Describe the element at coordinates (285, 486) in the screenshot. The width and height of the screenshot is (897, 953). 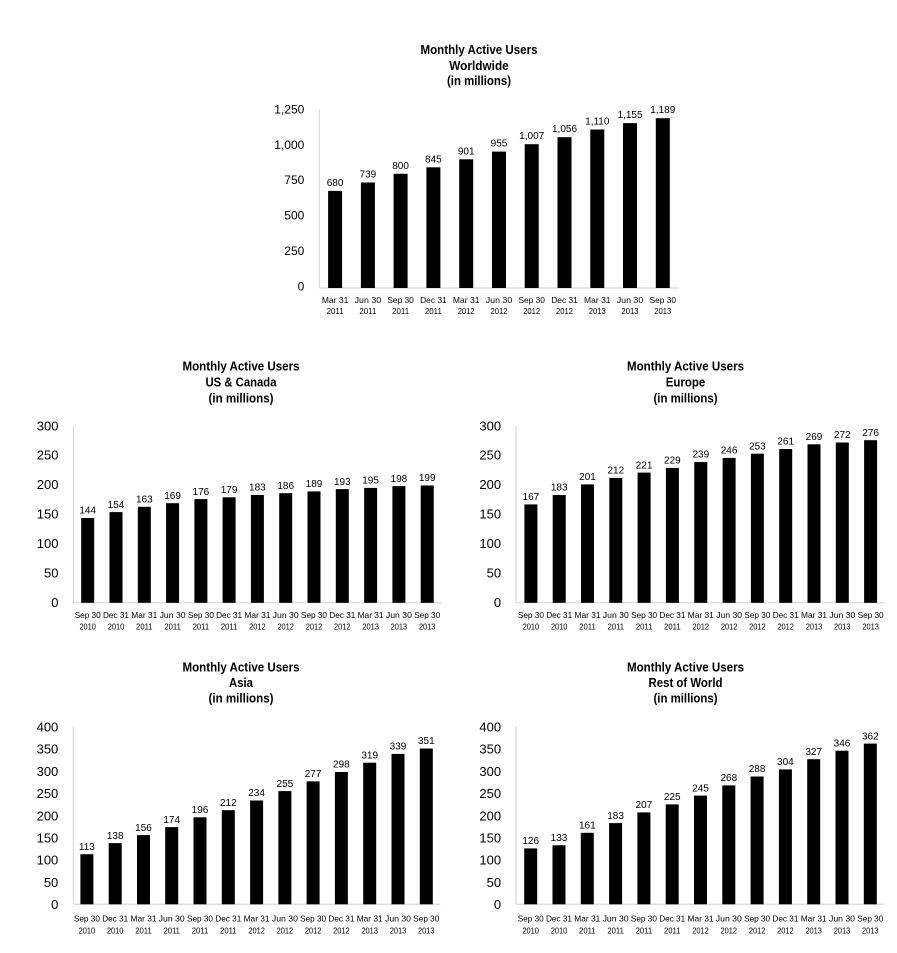
I see `svg-text: 186` at that location.